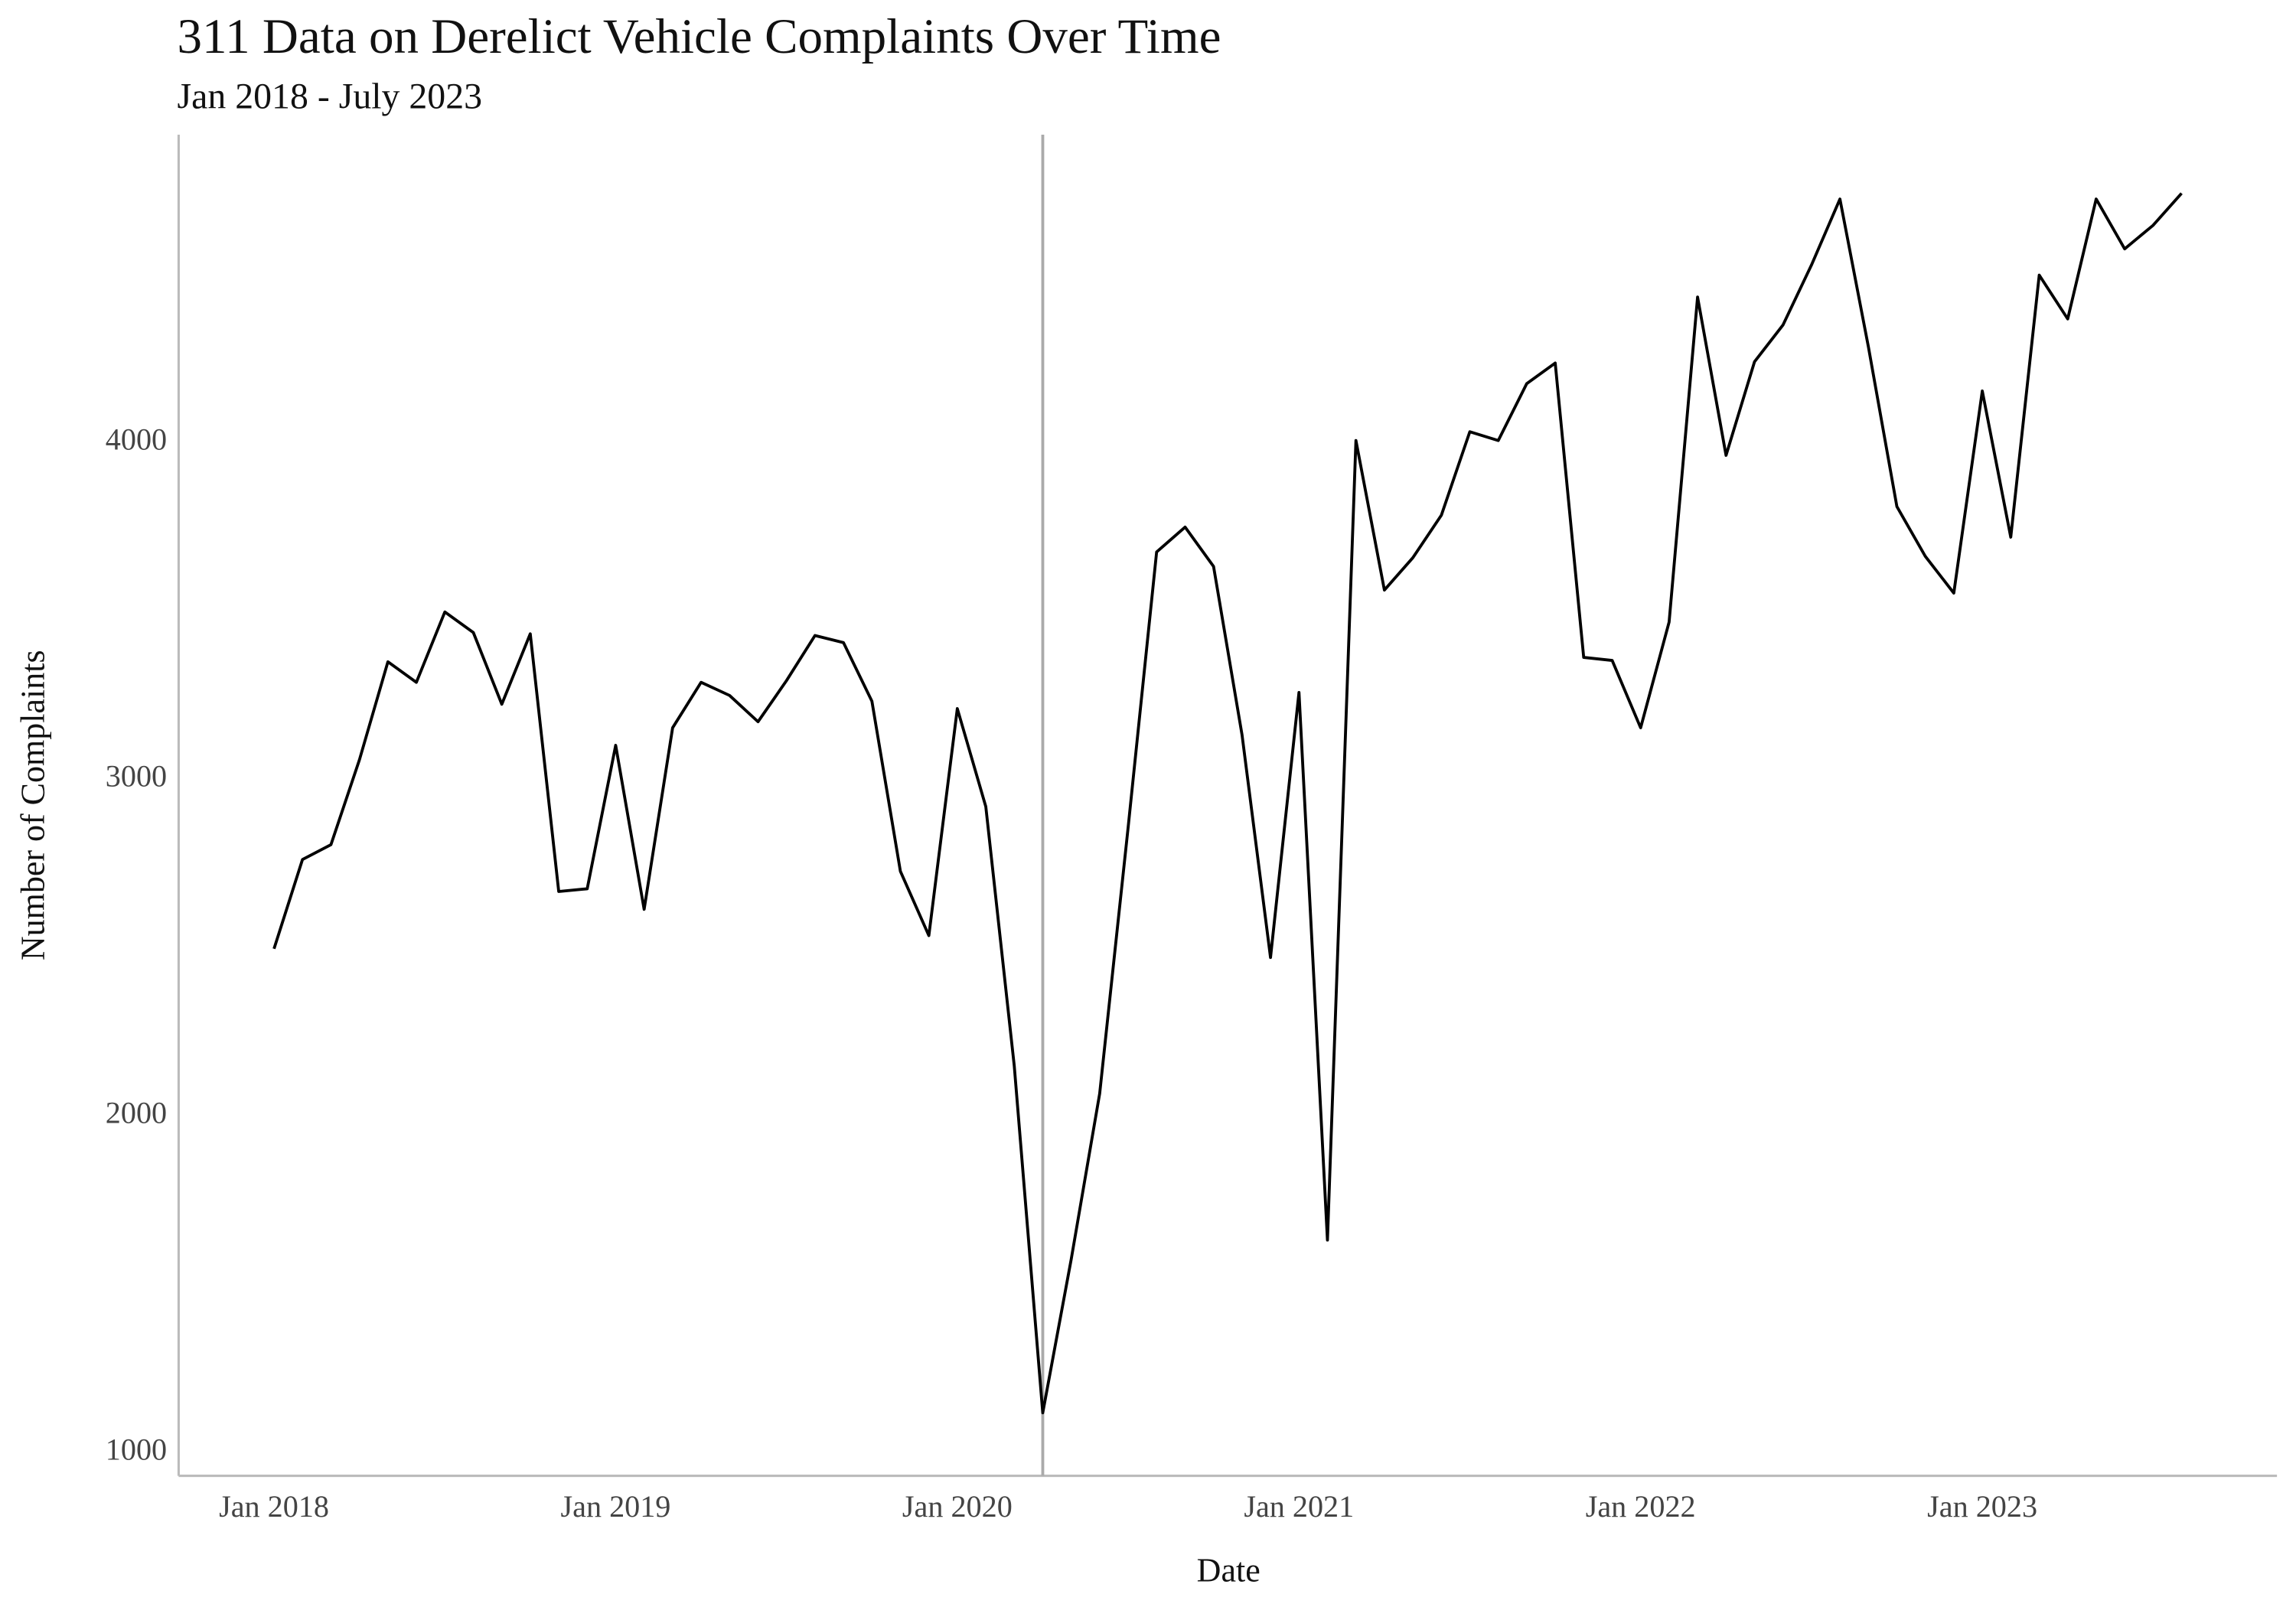 The height and width of the screenshot is (1607, 2296). Describe the element at coordinates (136, 775) in the screenshot. I see `y-tick-label: 3000` at that location.